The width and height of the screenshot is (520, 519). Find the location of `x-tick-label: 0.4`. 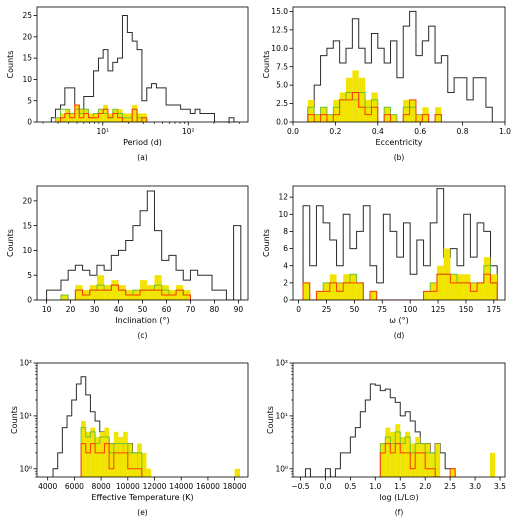

x-tick-label: 0.4 is located at coordinates (378, 131).